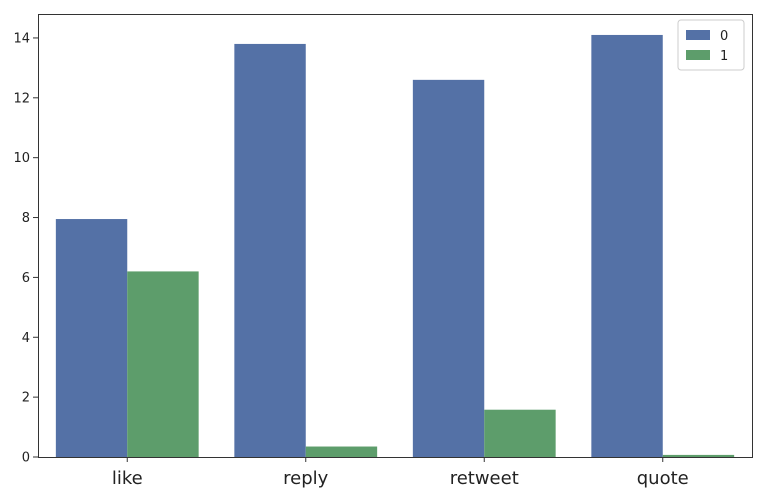  Describe the element at coordinates (306, 478) in the screenshot. I see `x-tick-label-reply: reply` at that location.